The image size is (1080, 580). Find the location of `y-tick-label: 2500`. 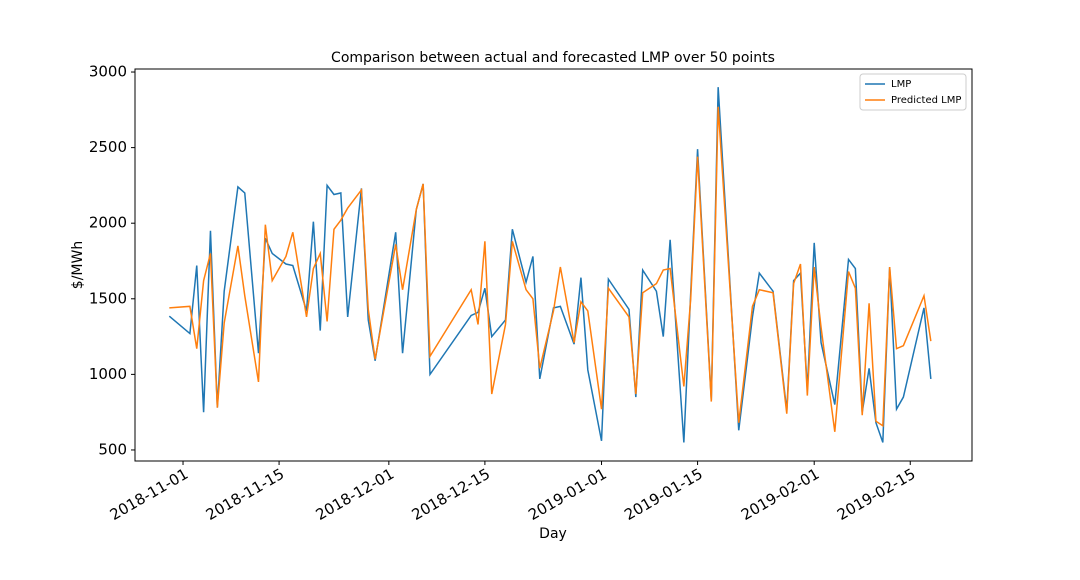

y-tick-label: 2500 is located at coordinates (108, 147).